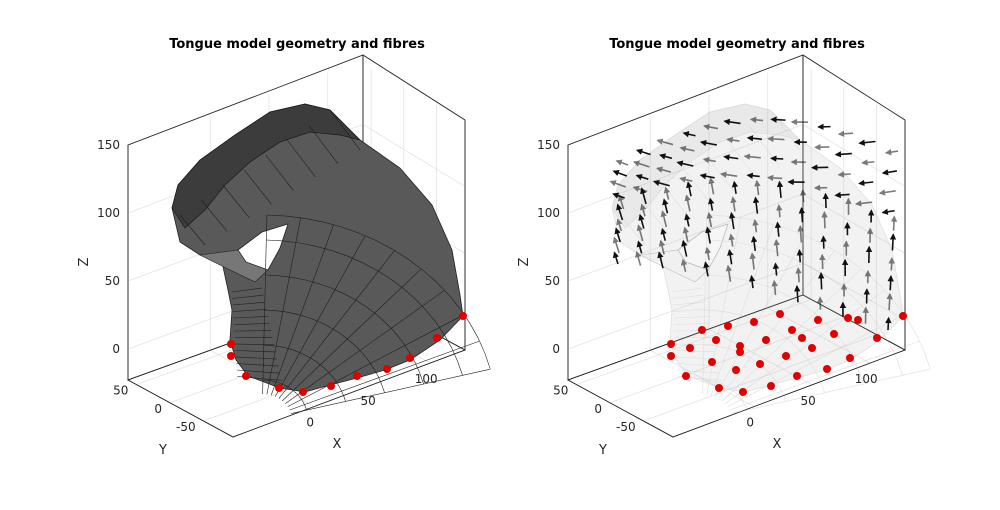  I want to click on z-tick-label: 150, so click(548, 145).